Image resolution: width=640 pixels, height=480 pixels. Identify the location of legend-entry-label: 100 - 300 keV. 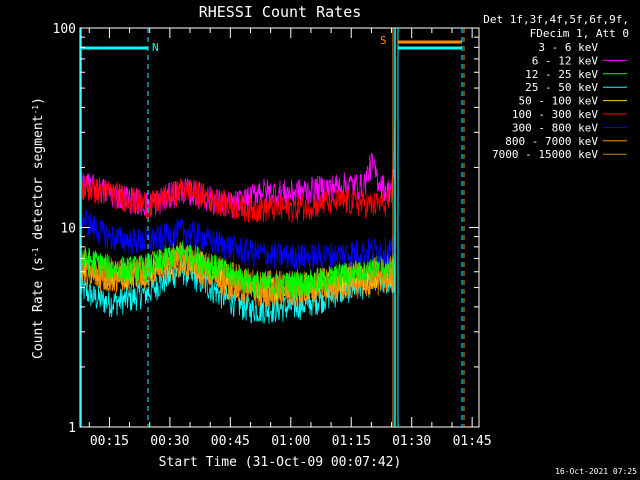
(555, 114).